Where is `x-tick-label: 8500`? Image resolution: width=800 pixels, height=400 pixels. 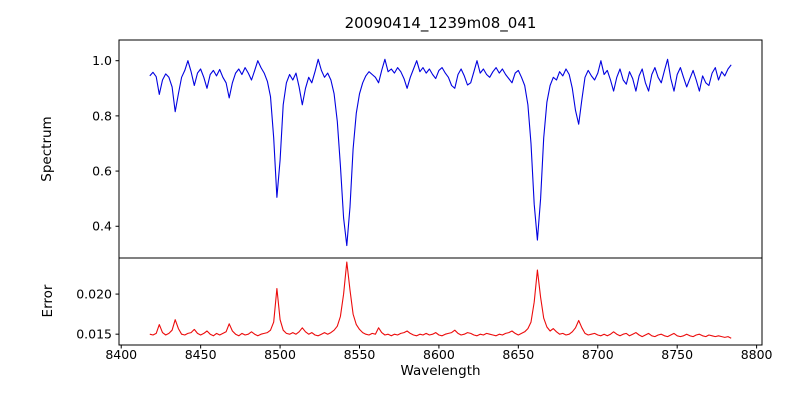
x-tick-label: 8500 is located at coordinates (280, 354).